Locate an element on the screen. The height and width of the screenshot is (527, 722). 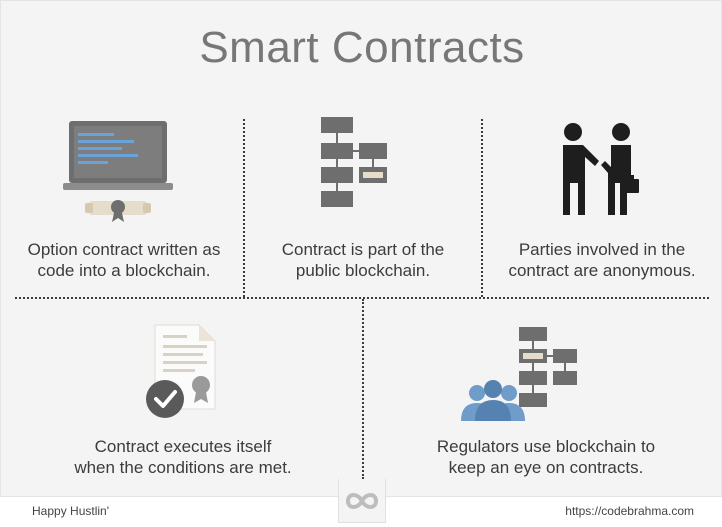
brand-logo is located at coordinates (362, 501).